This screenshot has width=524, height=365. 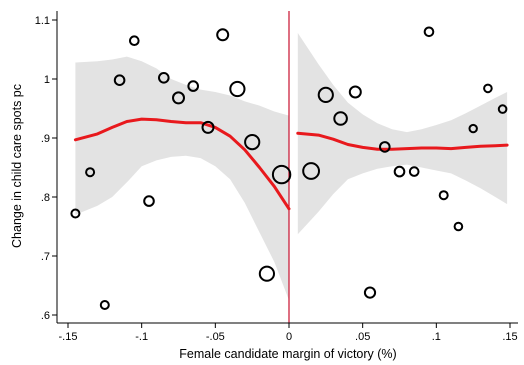 I want to click on x-tick-label: .15, so click(x=509, y=337).